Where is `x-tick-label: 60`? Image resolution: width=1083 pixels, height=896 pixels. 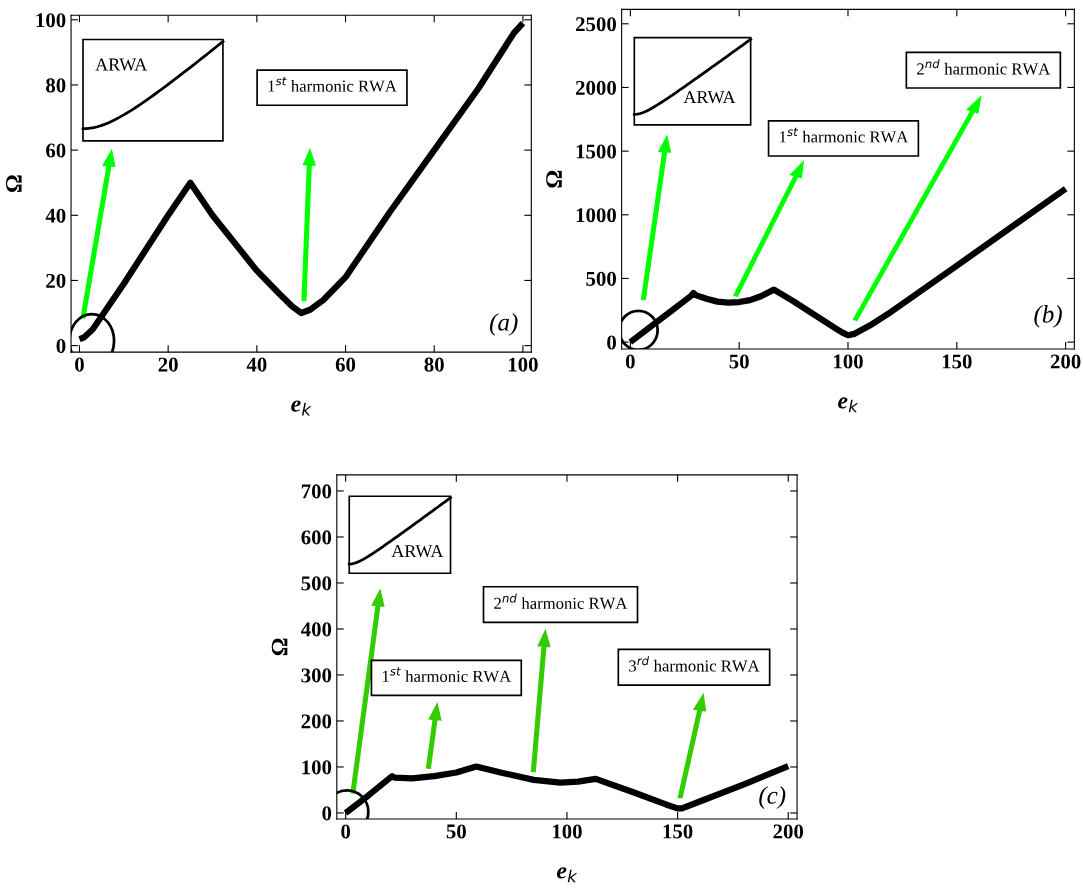 x-tick-label: 60 is located at coordinates (345, 364).